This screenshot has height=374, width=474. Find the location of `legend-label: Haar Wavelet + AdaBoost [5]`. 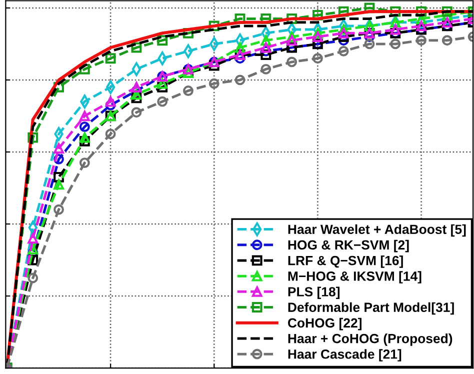

legend-label: Haar Wavelet + AdaBoost [5] is located at coordinates (377, 230).